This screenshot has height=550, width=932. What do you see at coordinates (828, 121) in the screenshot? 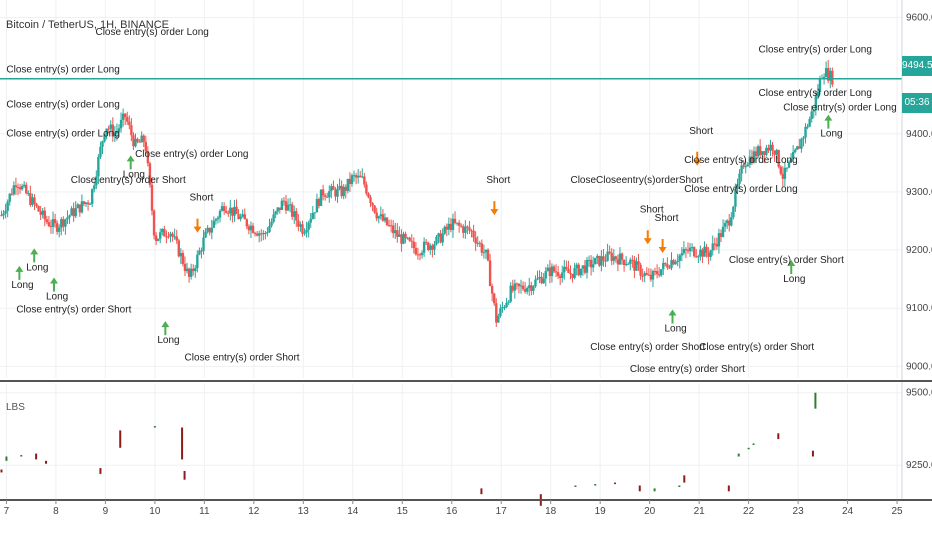
I see `long-arrow-icon` at bounding box center [828, 121].